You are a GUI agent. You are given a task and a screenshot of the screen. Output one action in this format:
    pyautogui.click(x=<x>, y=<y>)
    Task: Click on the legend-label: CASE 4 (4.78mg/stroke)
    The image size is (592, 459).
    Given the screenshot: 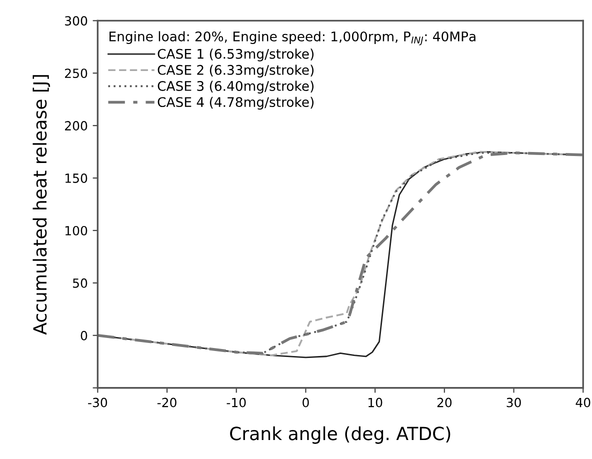 What is the action you would take?
    pyautogui.click(x=236, y=103)
    